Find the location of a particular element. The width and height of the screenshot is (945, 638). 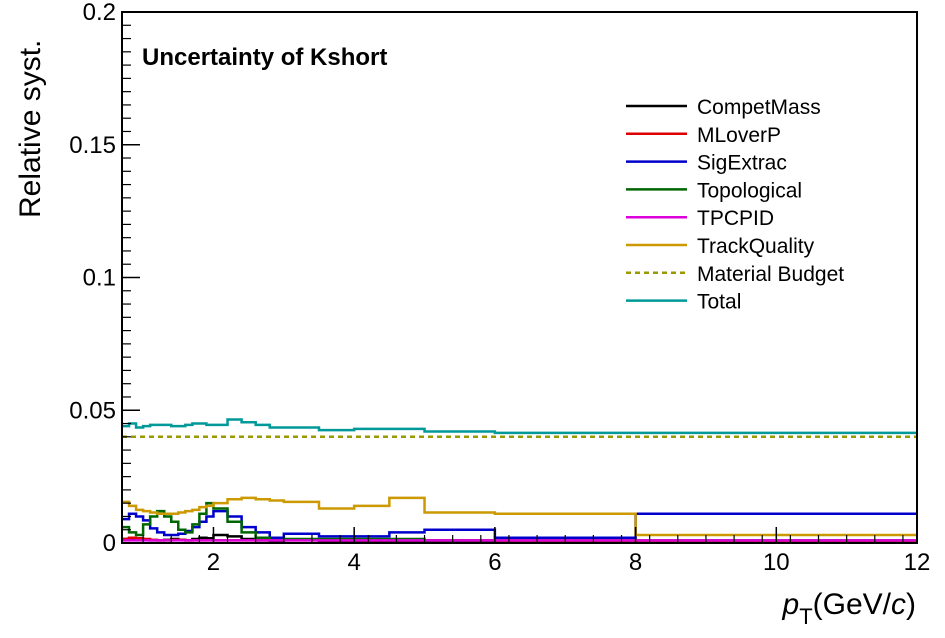

series-line-topological is located at coordinates (519, 521).